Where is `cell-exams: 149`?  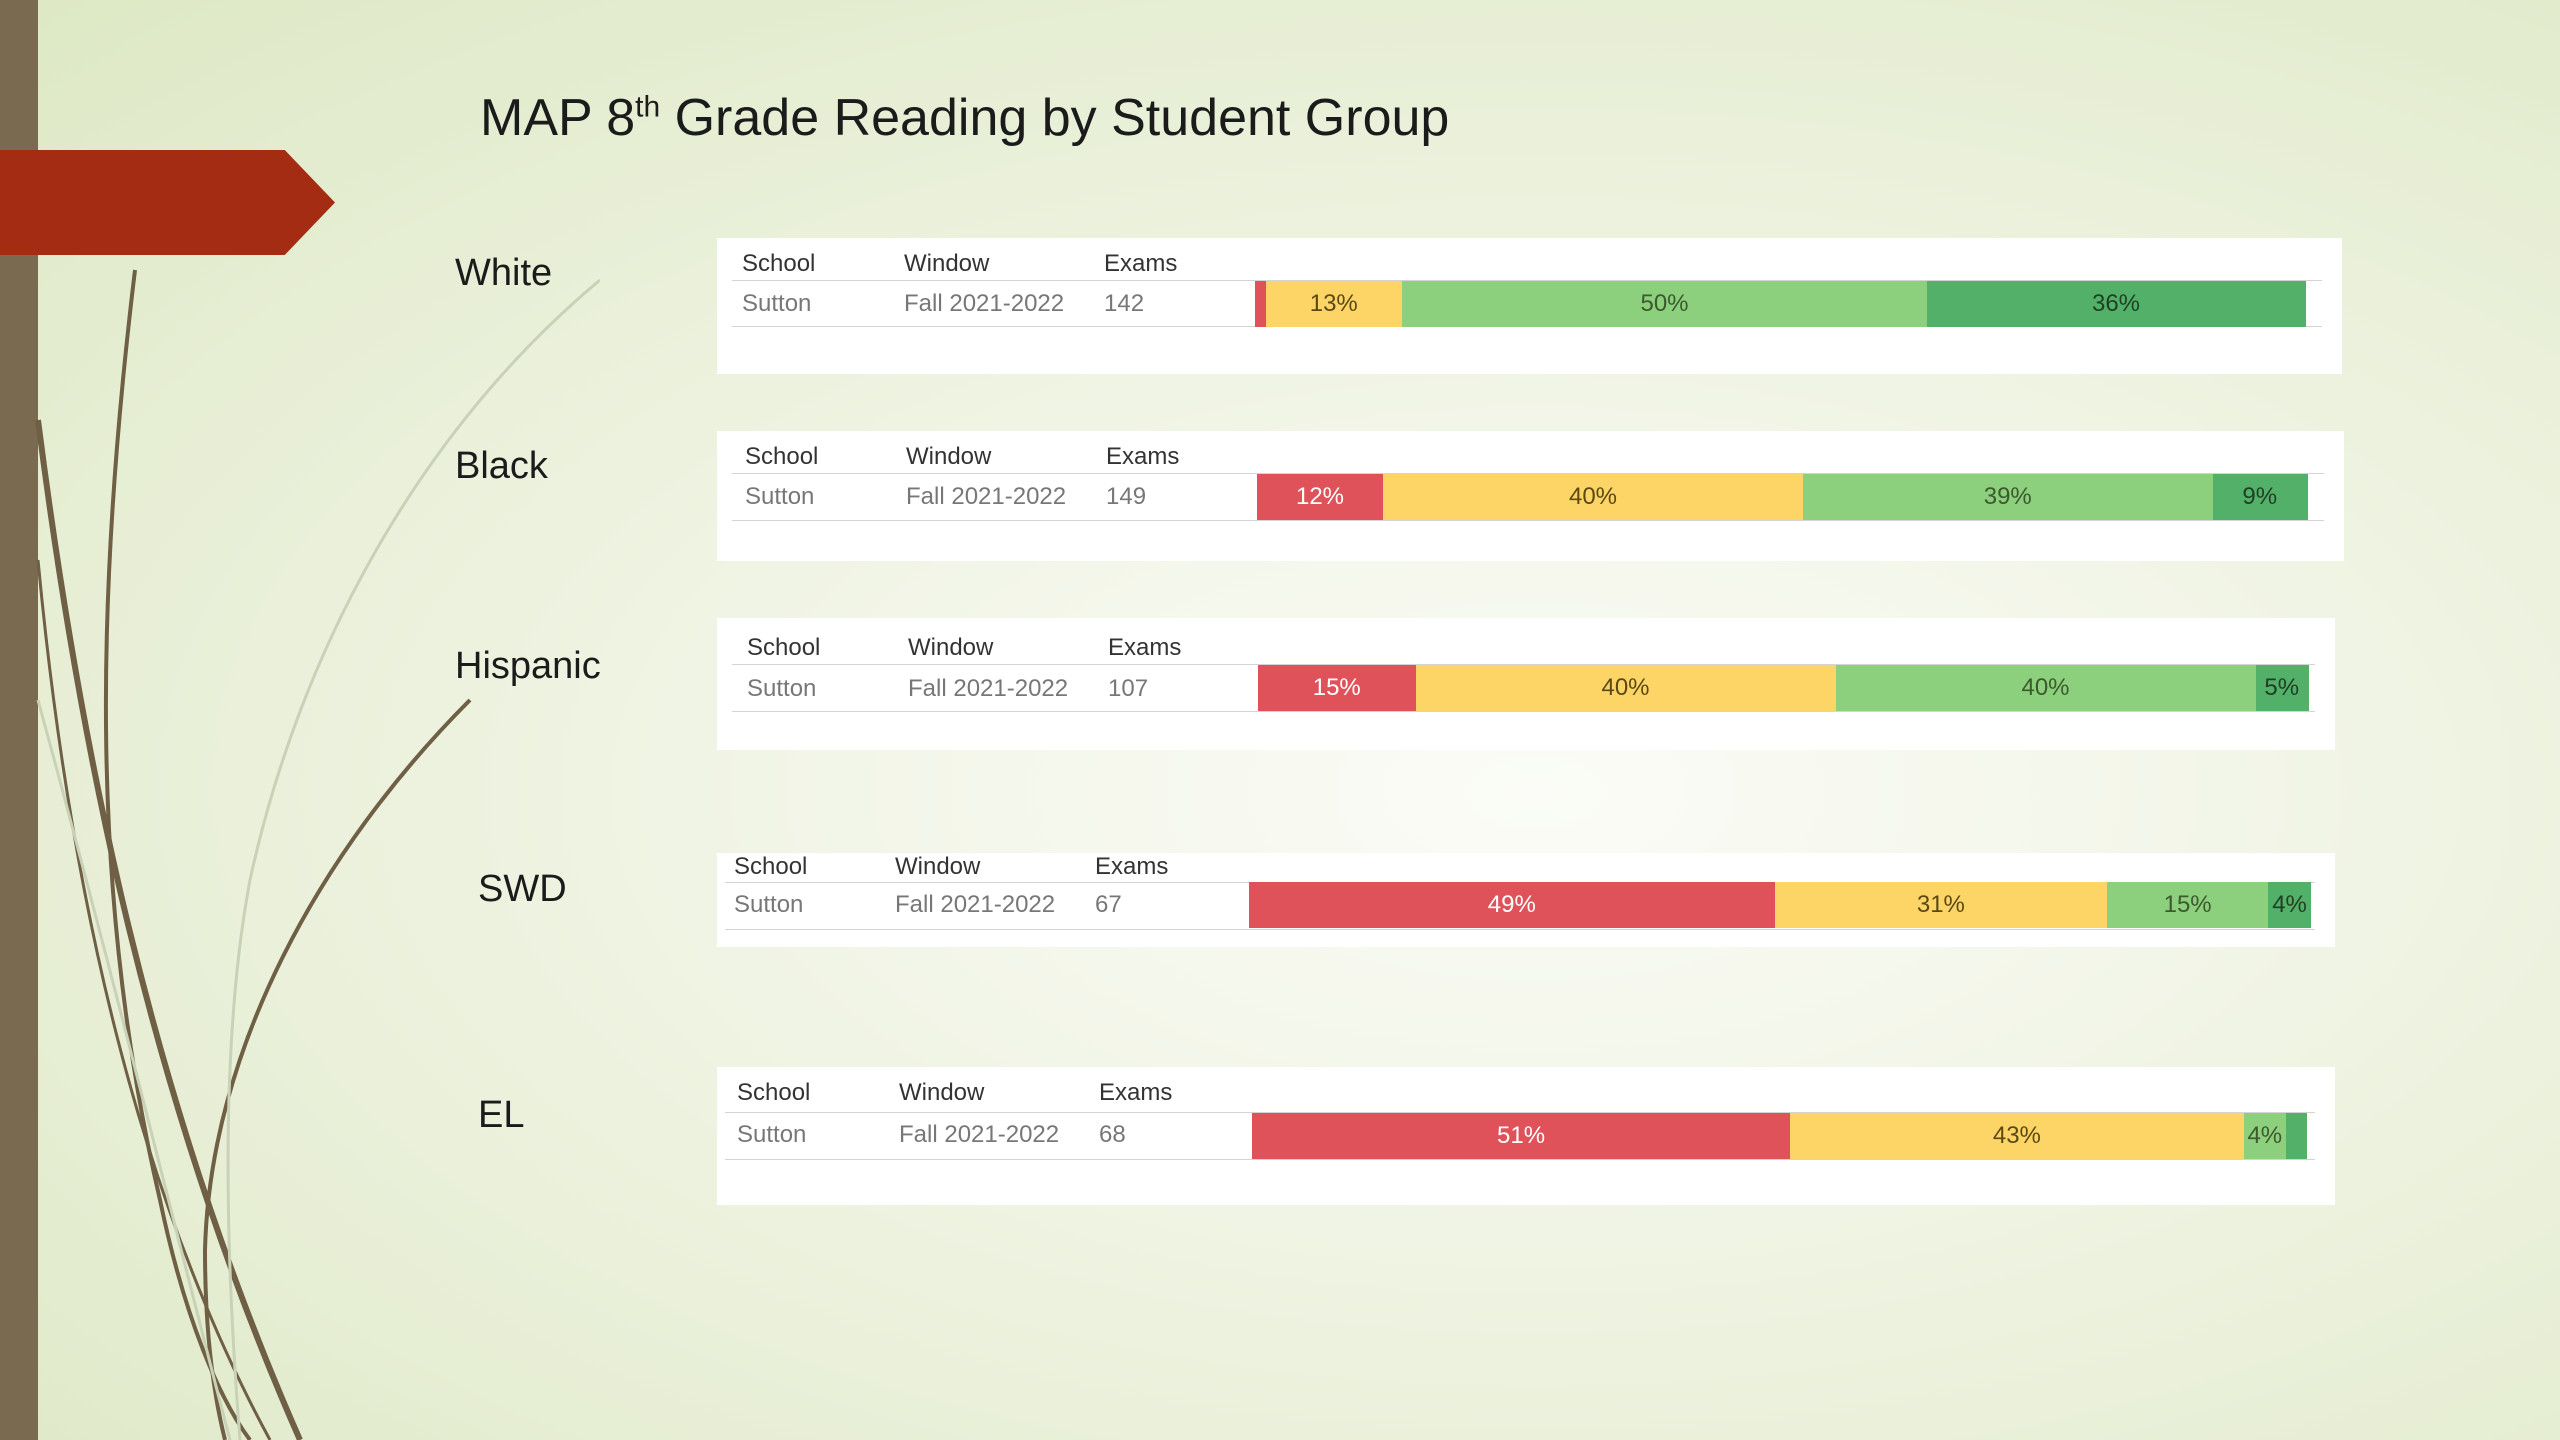 cell-exams: 149 is located at coordinates (1126, 496).